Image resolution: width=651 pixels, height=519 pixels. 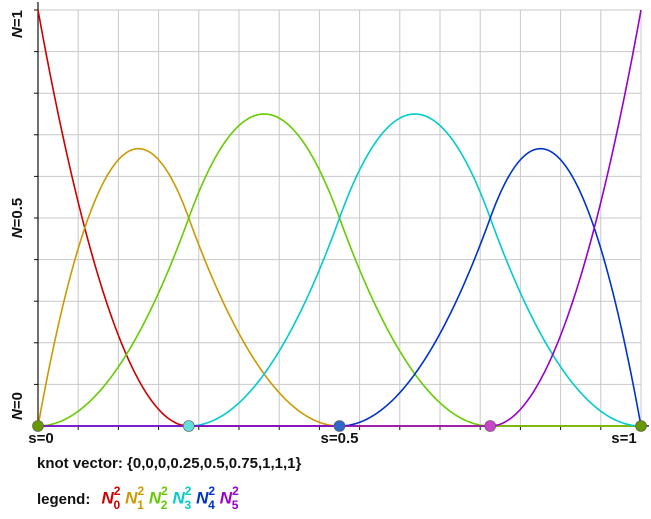 What do you see at coordinates (158, 498) in the screenshot?
I see `legend-item-N2: N22` at bounding box center [158, 498].